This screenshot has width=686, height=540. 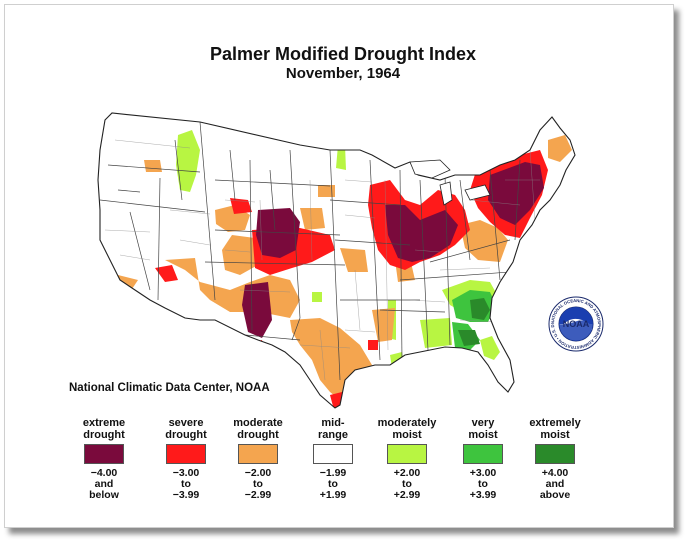 I want to click on map-title: Palmer Modified Drought Index, so click(x=343, y=54).